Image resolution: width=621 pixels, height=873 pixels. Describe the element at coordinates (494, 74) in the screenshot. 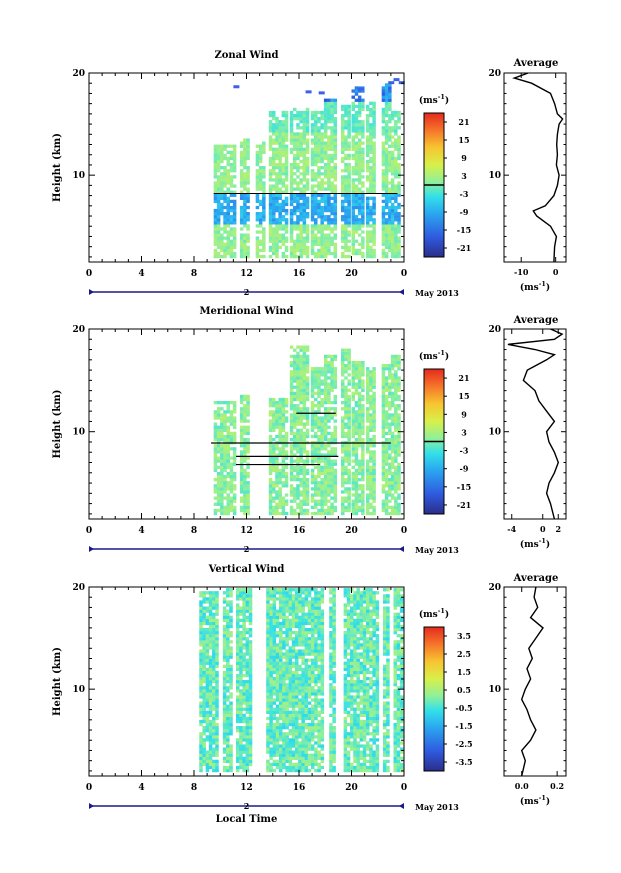

I see `avg-y-tick-label: 20` at that location.